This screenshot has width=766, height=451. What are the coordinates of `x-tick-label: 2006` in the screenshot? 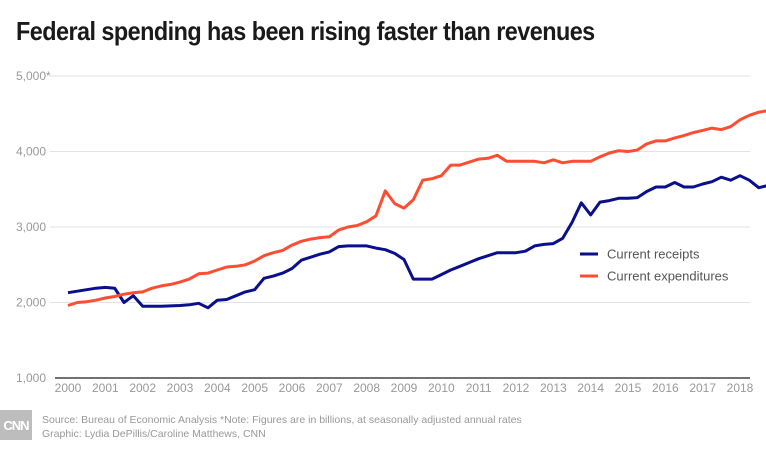 It's located at (292, 388).